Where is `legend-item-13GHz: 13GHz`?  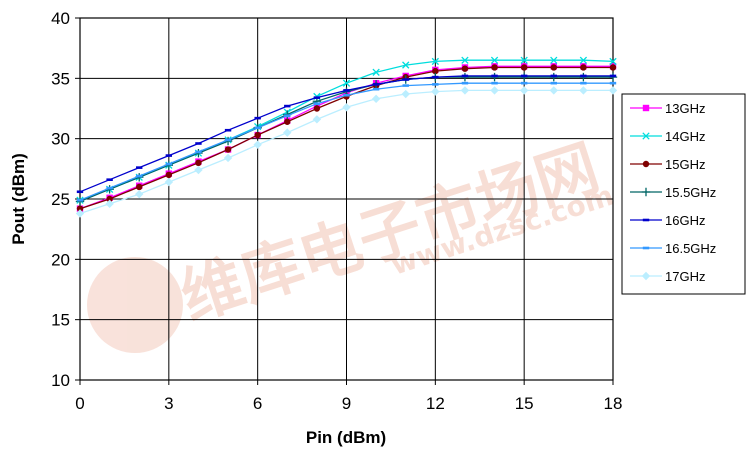
legend-item-13GHz: 13GHz is located at coordinates (667, 108).